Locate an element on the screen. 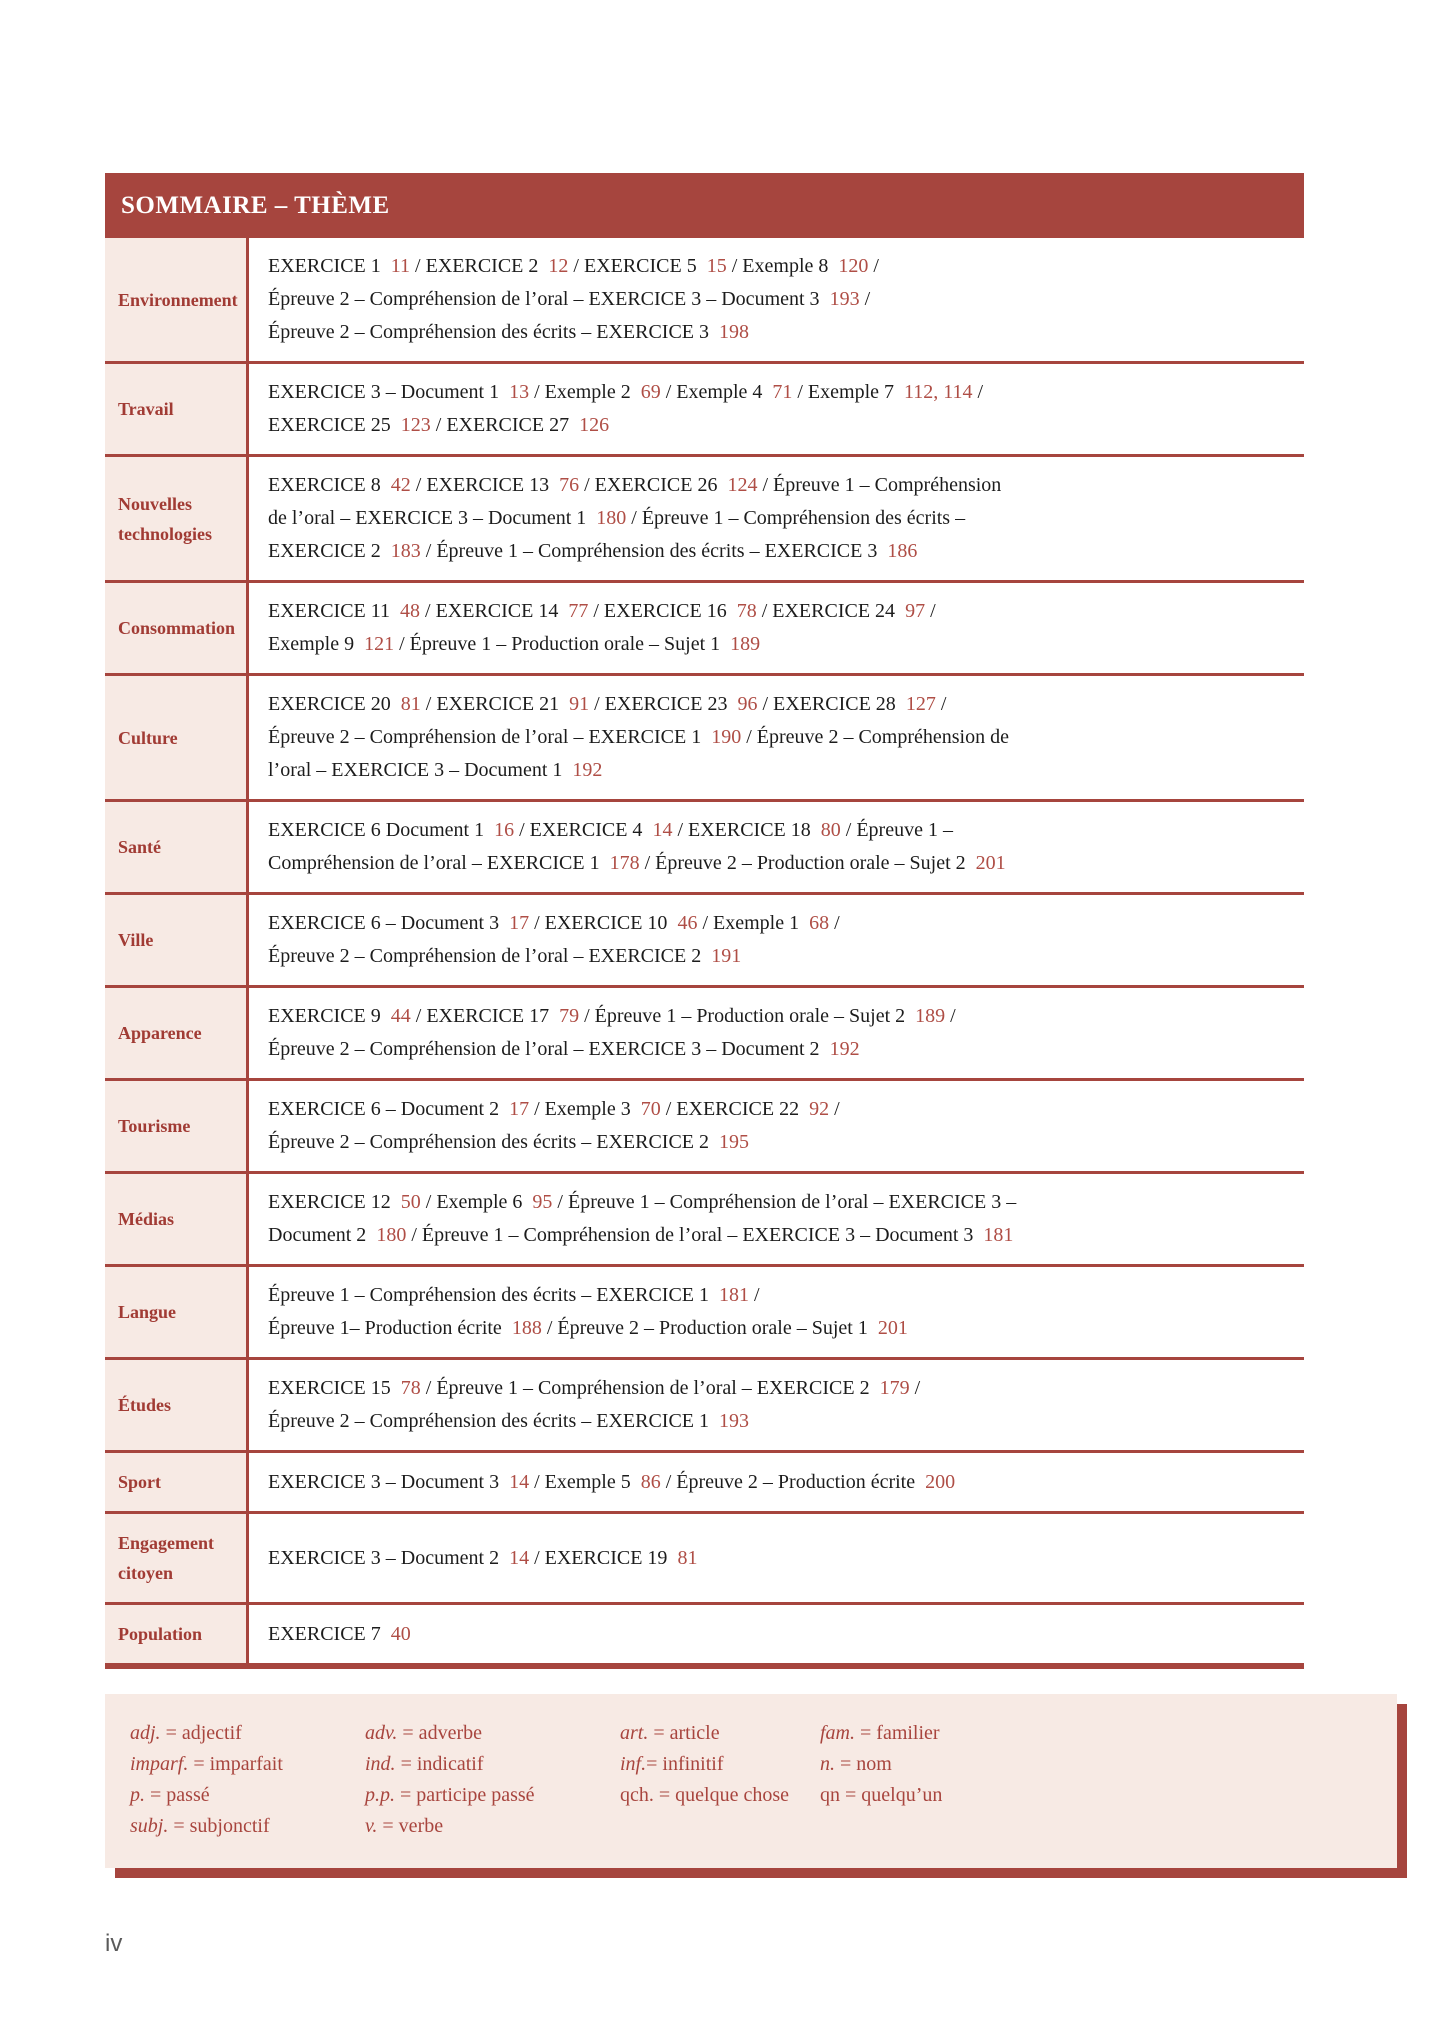 The width and height of the screenshot is (1451, 2044). table-title: SOMMAIRE – THÈME is located at coordinates (255, 205).